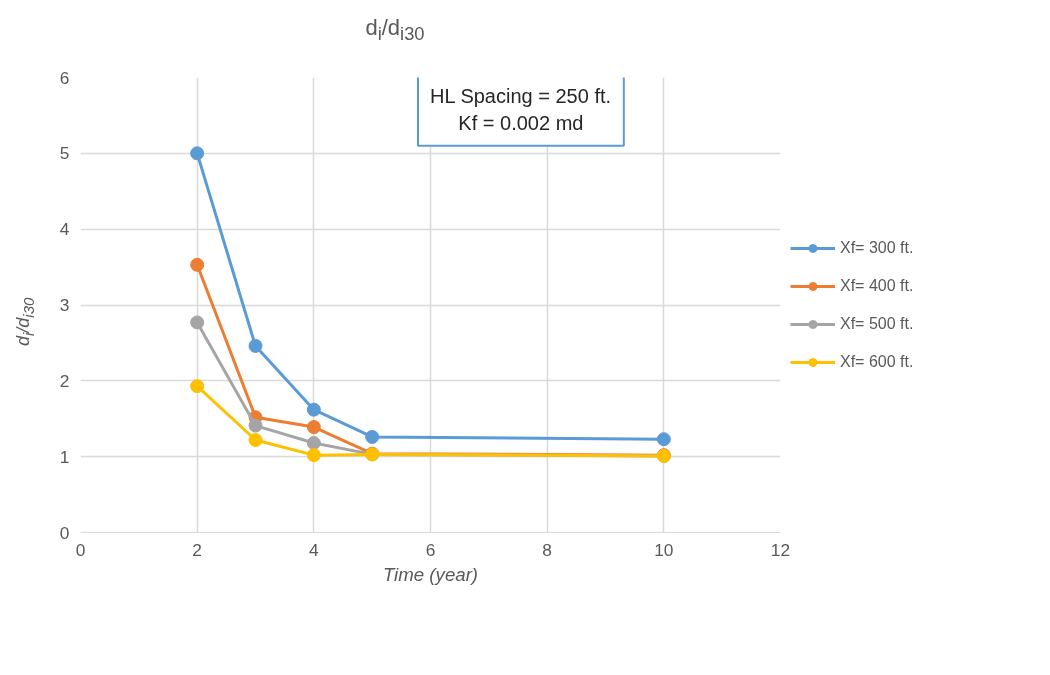  What do you see at coordinates (64, 380) in the screenshot?
I see `y-tick-label: 2` at bounding box center [64, 380].